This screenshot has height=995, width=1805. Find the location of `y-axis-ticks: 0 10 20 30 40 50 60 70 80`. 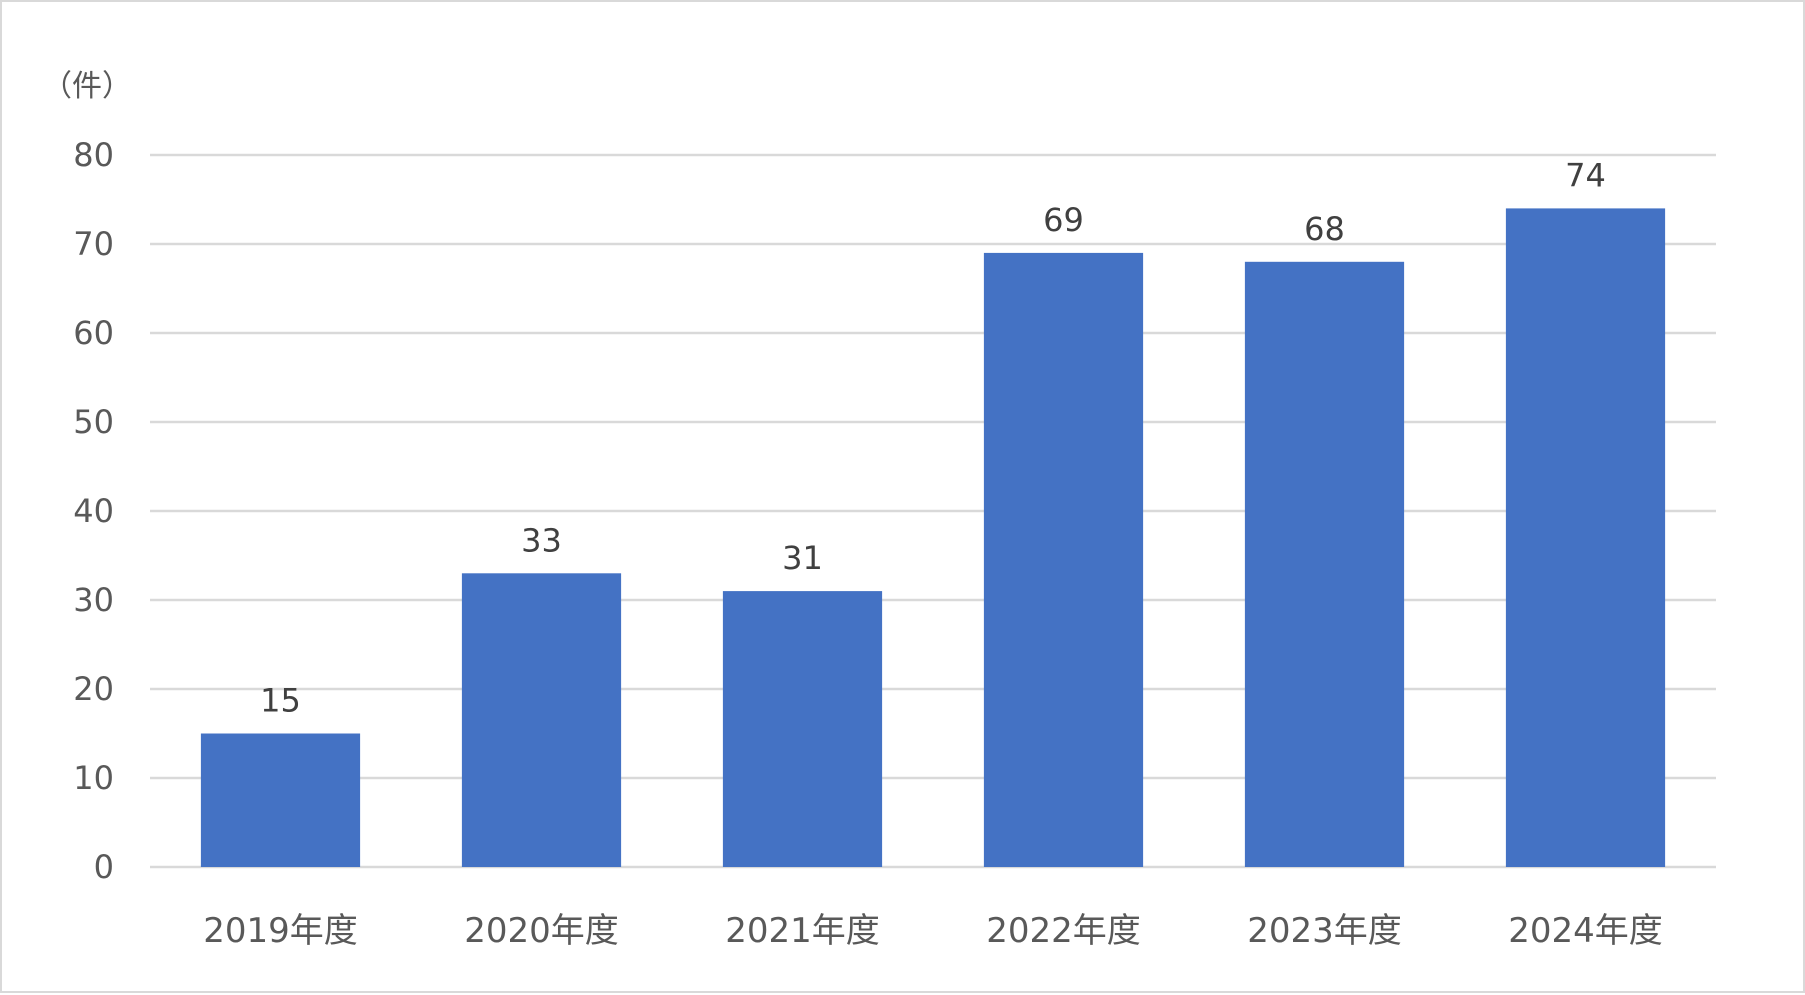

y-axis-ticks: 0 10 20 30 40 50 60 70 80 is located at coordinates (93, 511).